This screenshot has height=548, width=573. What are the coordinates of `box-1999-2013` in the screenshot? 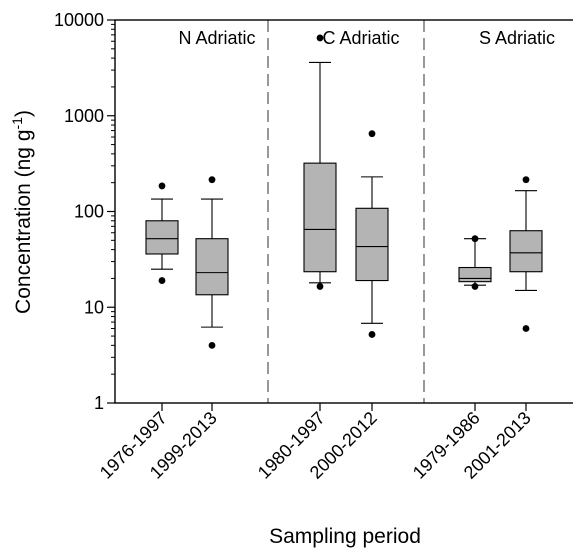 It's located at (212, 262).